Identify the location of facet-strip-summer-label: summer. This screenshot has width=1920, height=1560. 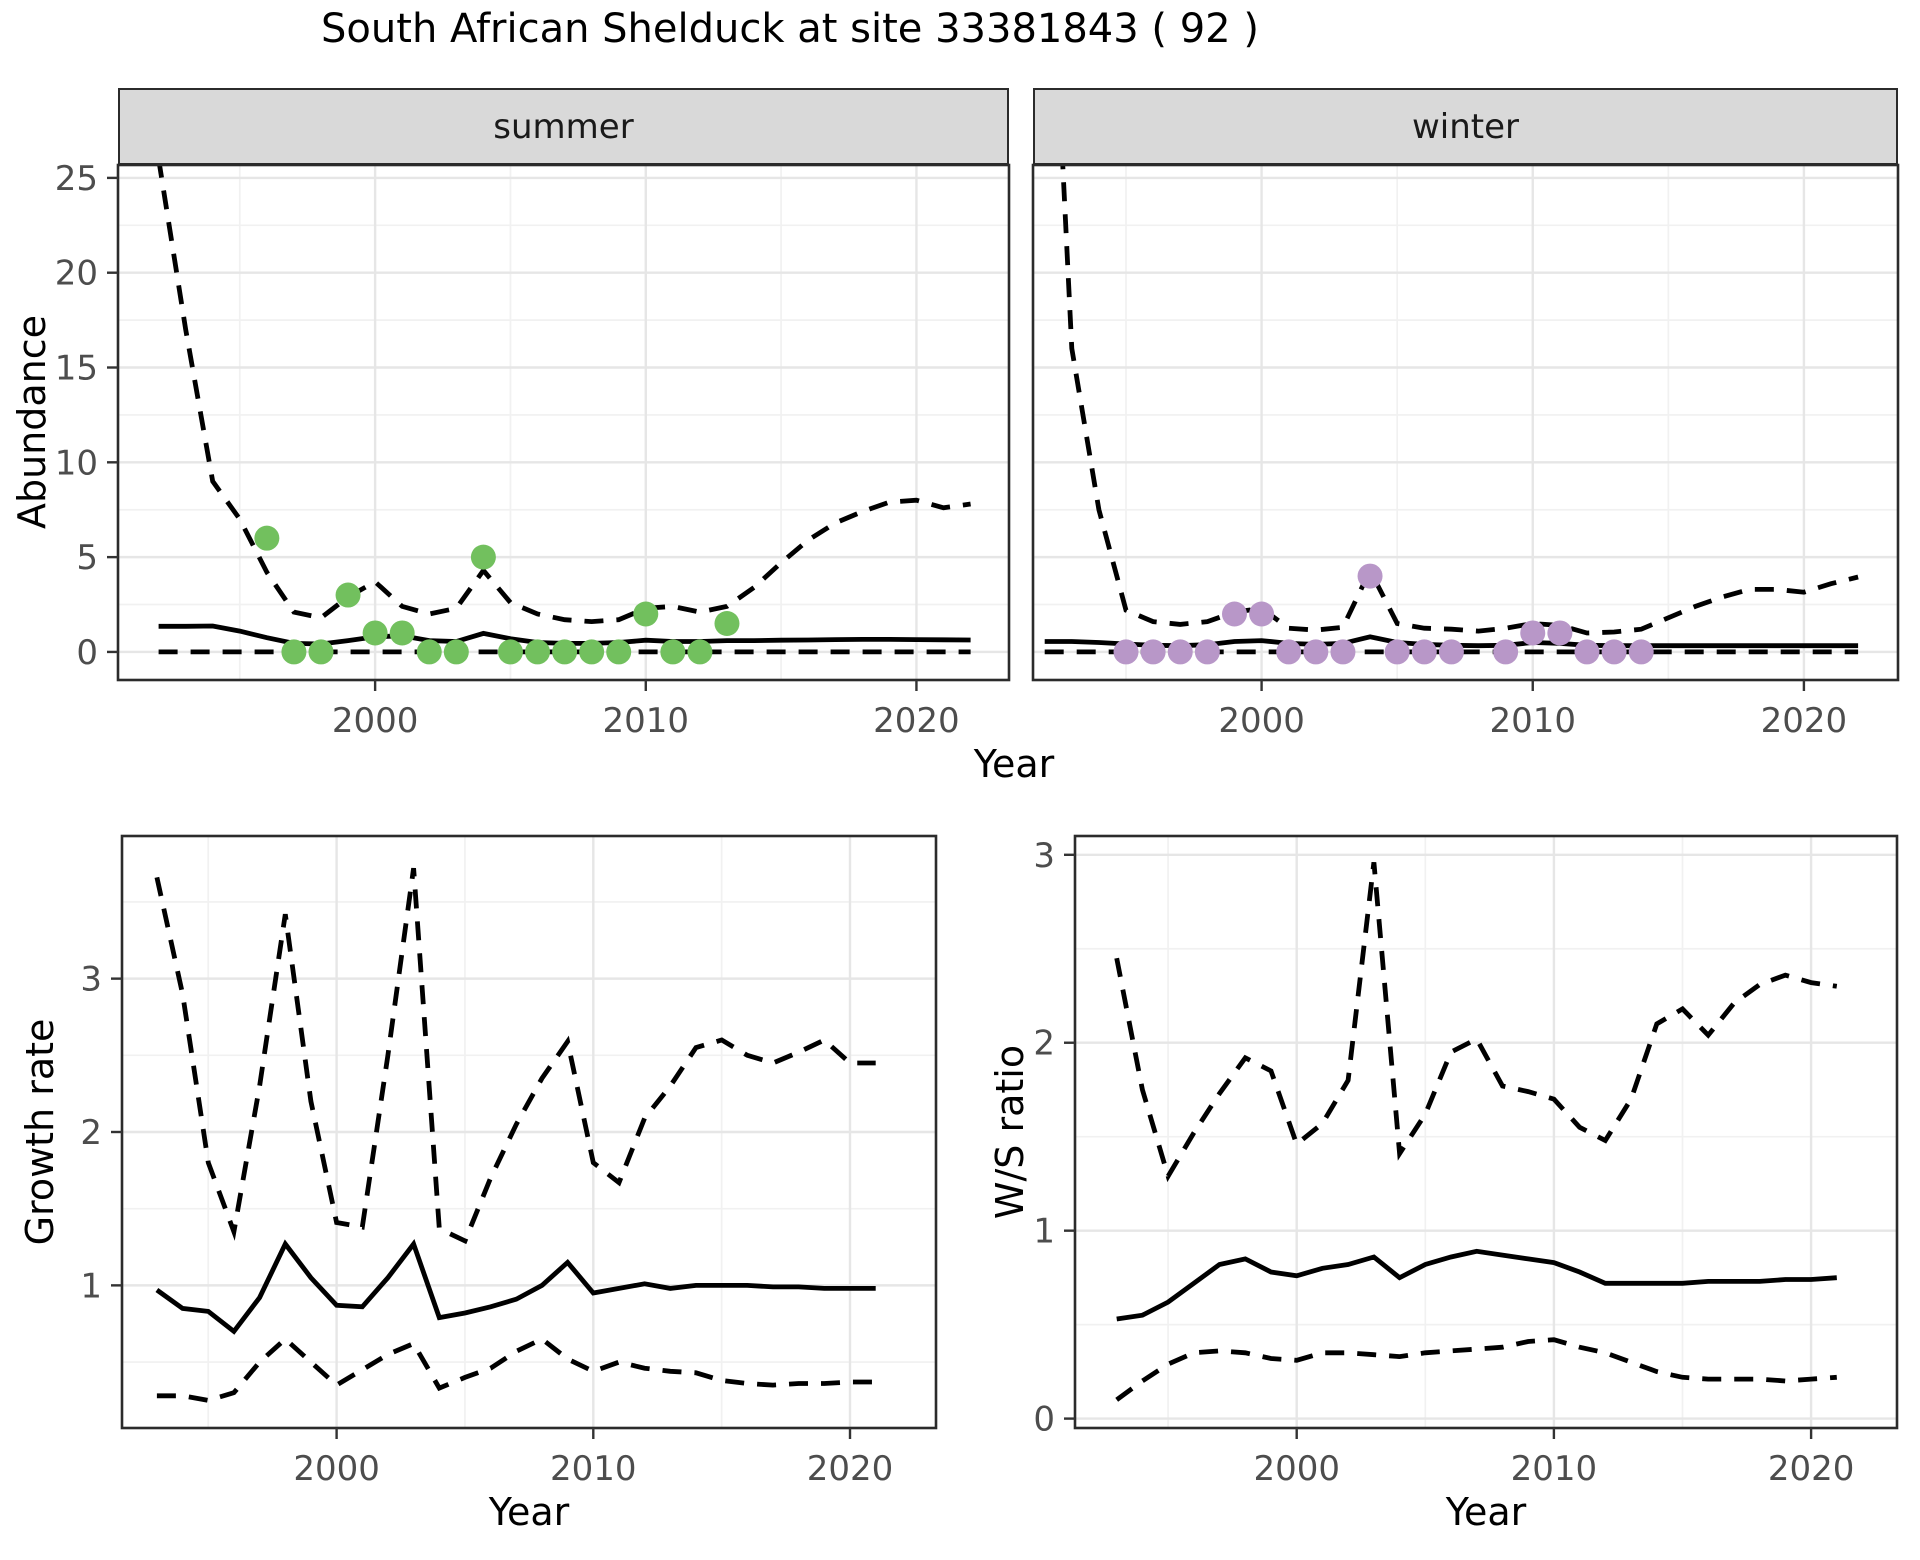
(563, 126).